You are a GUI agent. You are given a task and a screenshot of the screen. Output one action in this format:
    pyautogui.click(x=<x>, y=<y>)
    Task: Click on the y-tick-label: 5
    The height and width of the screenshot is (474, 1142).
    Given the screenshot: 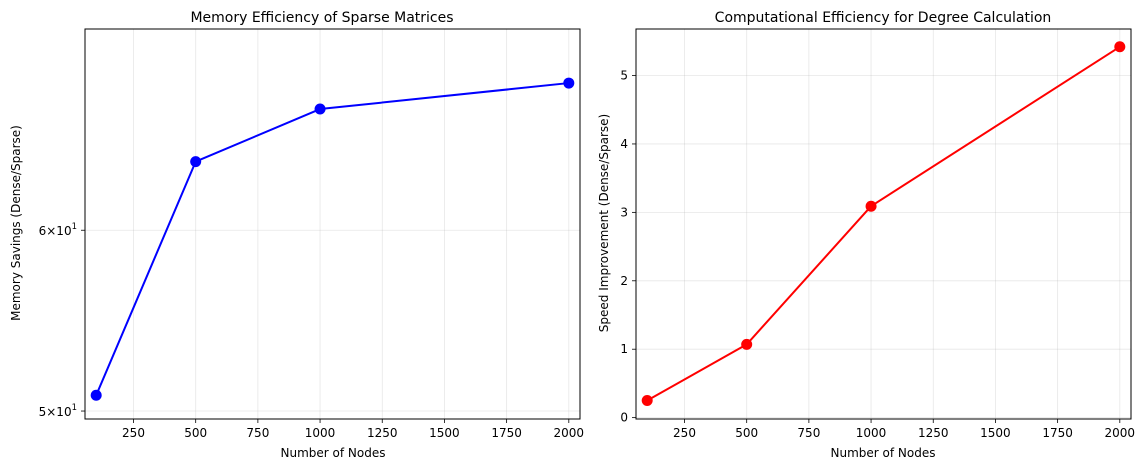 What is the action you would take?
    pyautogui.click(x=624, y=76)
    